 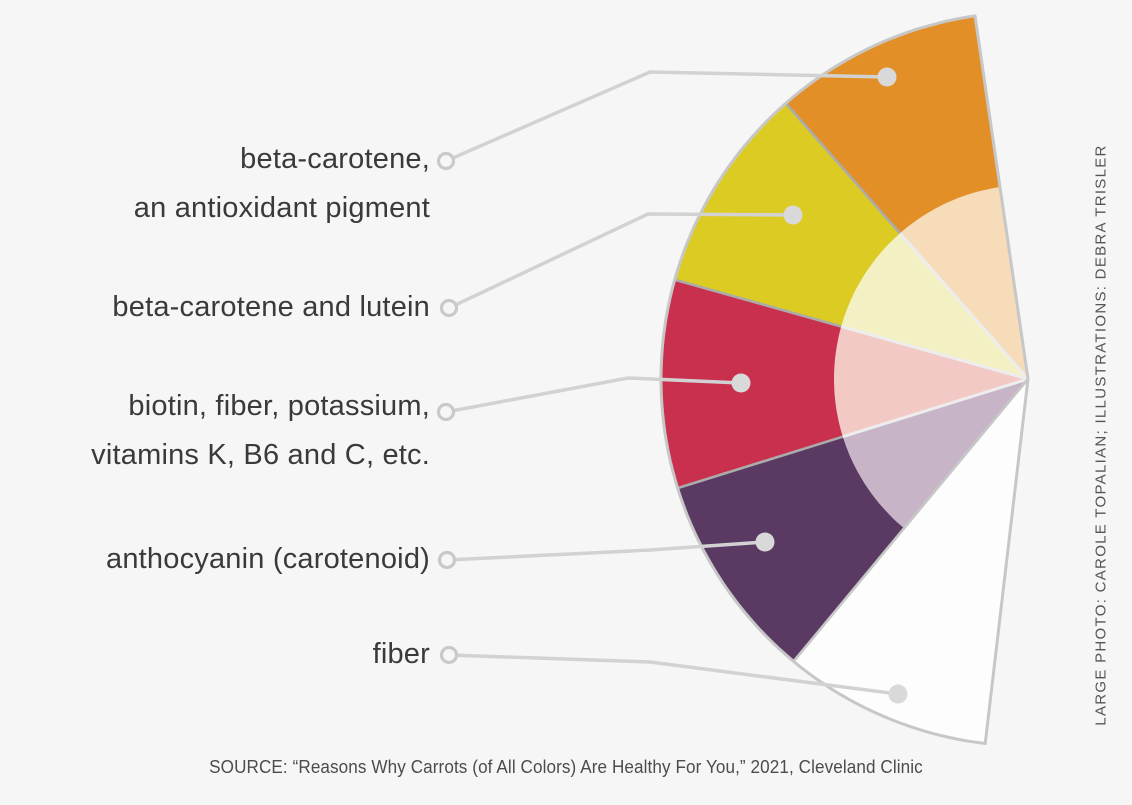 What do you see at coordinates (935, 454) in the screenshot?
I see `fan-segment-purple-inner` at bounding box center [935, 454].